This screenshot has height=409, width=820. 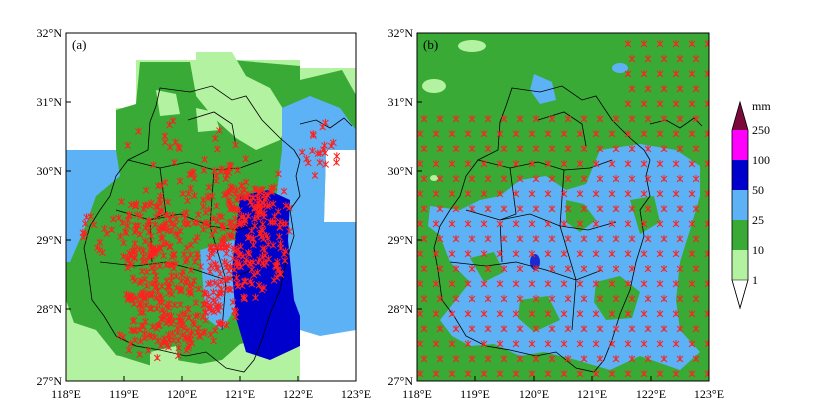 What do you see at coordinates (79, 44) in the screenshot?
I see `panel-a-label: (a)` at bounding box center [79, 44].